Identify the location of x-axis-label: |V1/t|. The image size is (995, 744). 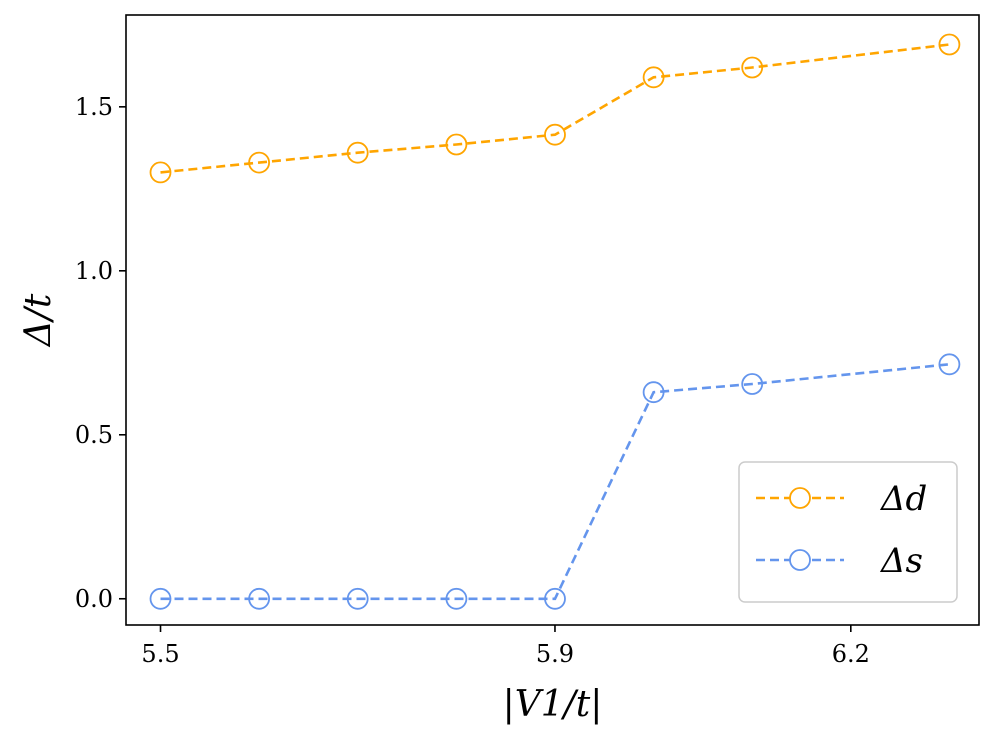
(553, 704).